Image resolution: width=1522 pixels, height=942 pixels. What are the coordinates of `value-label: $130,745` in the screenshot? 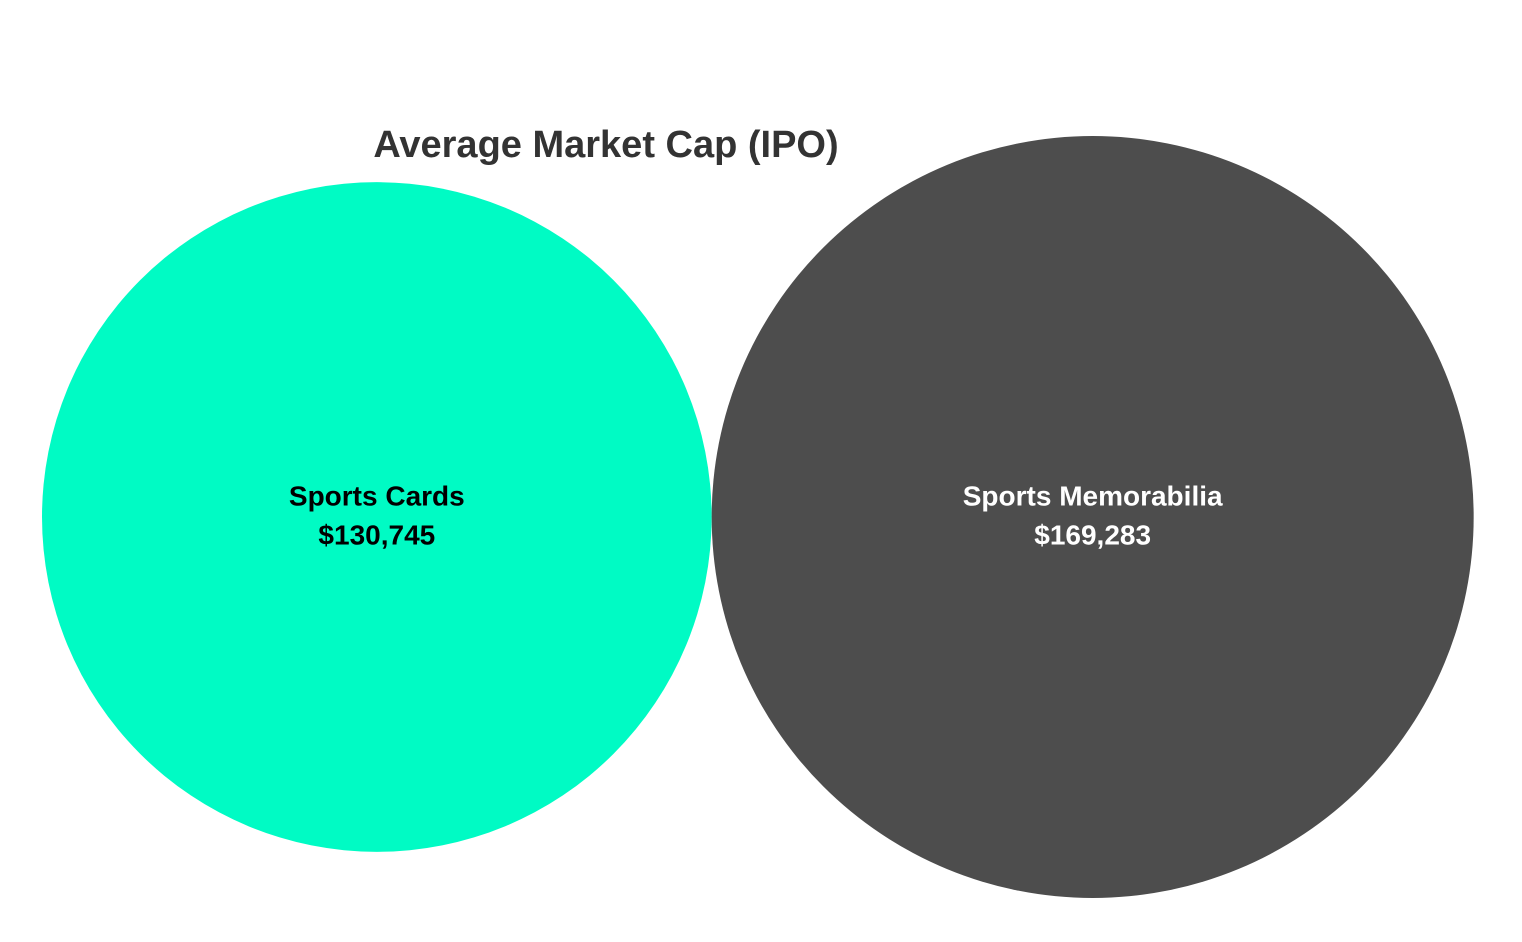 It's located at (376, 534).